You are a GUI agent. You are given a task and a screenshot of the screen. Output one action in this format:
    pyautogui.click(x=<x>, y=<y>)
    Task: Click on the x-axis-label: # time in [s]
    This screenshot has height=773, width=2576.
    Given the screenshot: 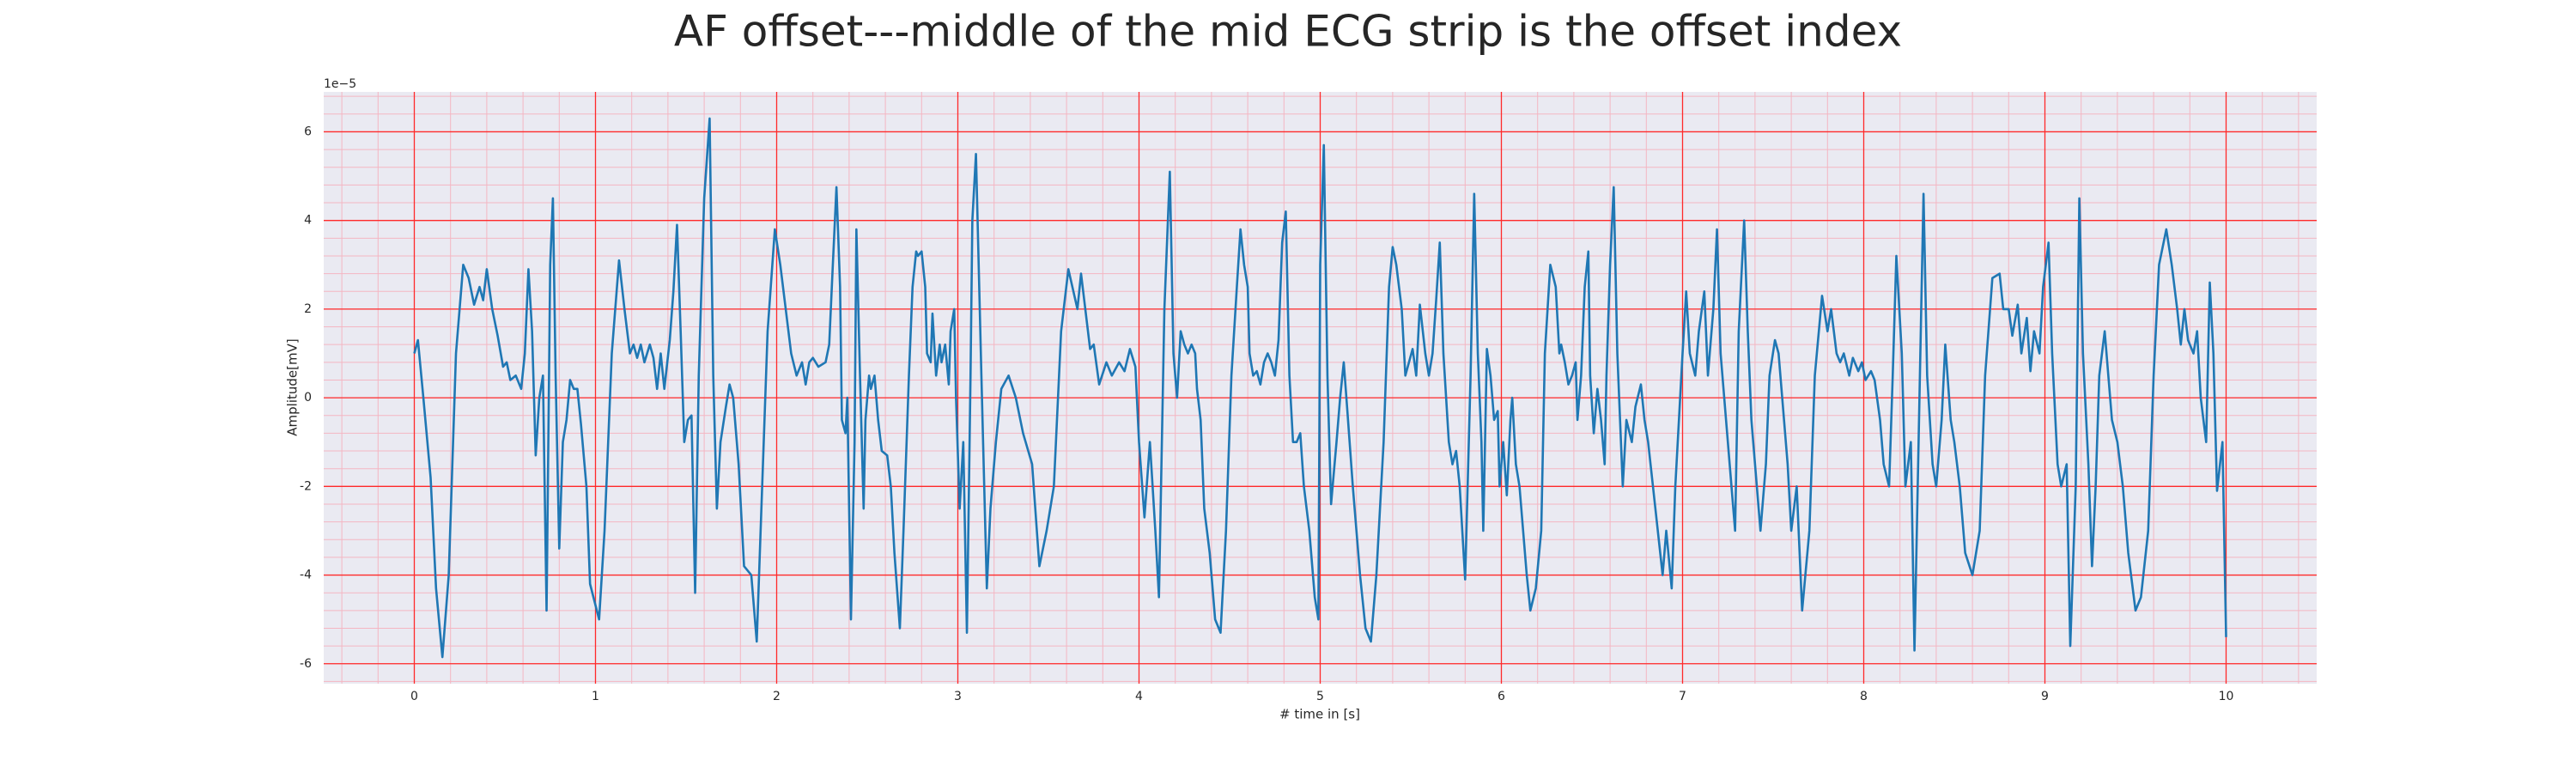 What is the action you would take?
    pyautogui.click(x=1319, y=714)
    